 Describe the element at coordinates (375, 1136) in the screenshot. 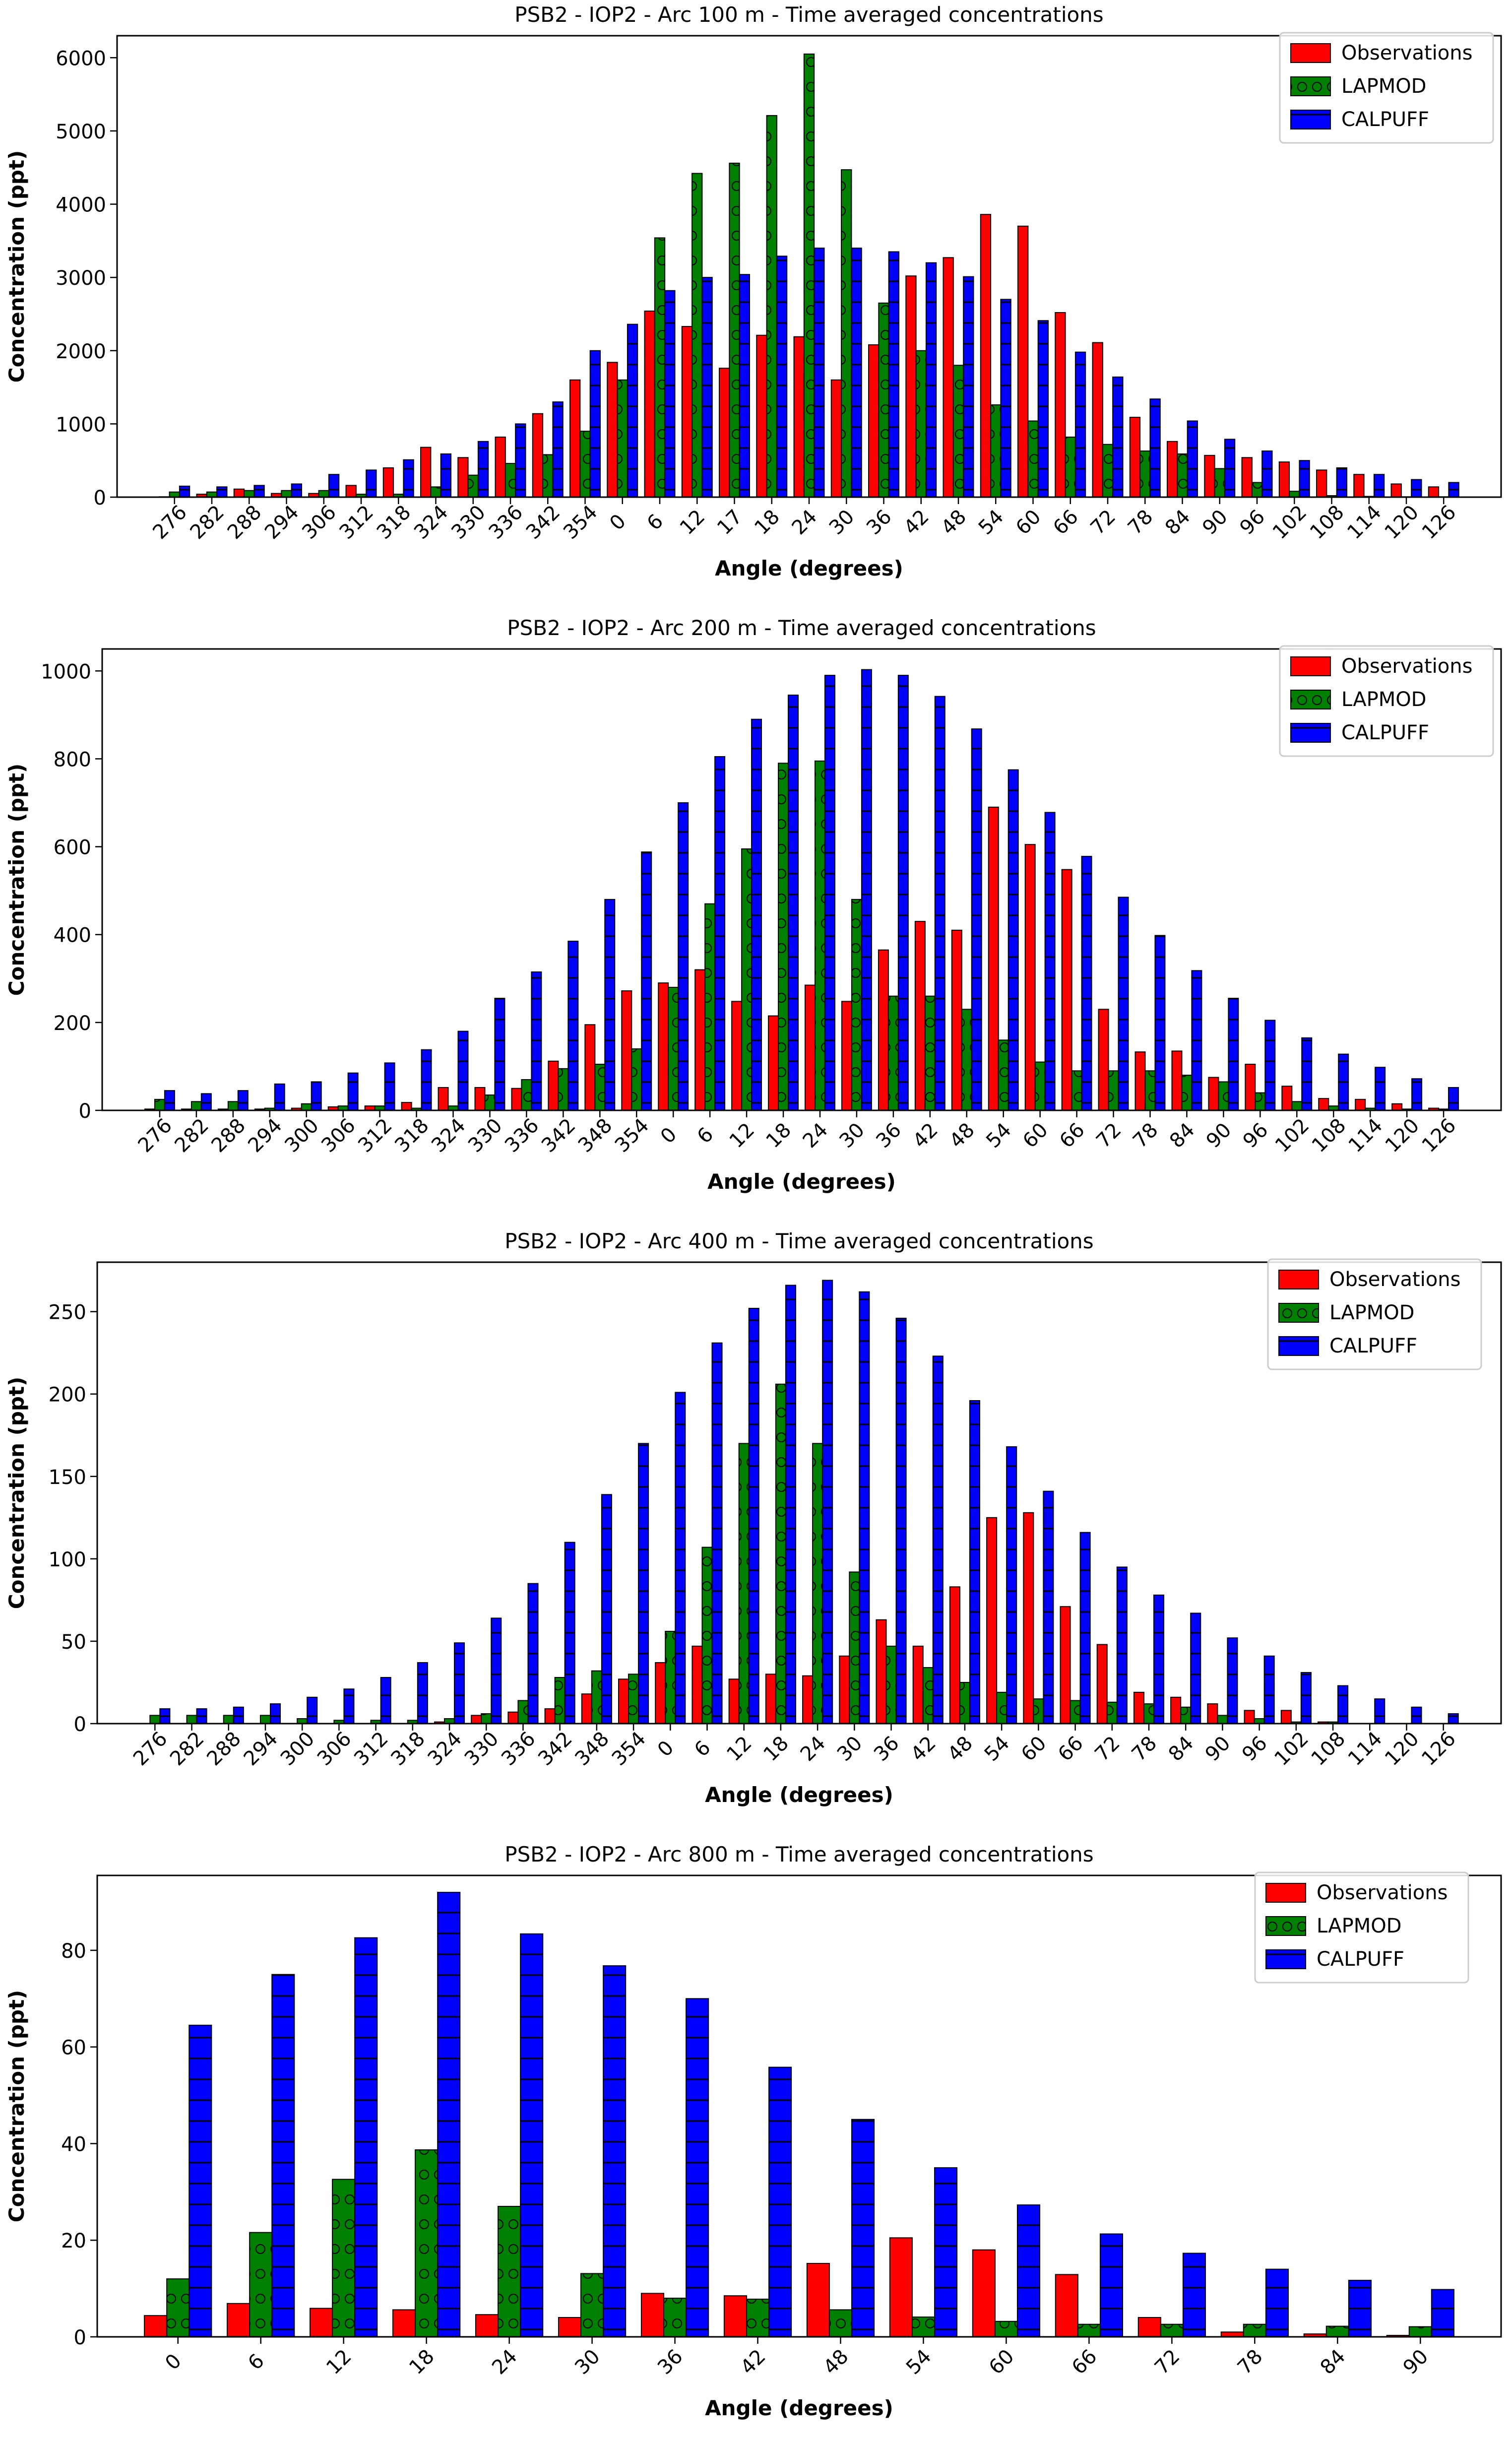

I see `x-tick-label: 312` at that location.